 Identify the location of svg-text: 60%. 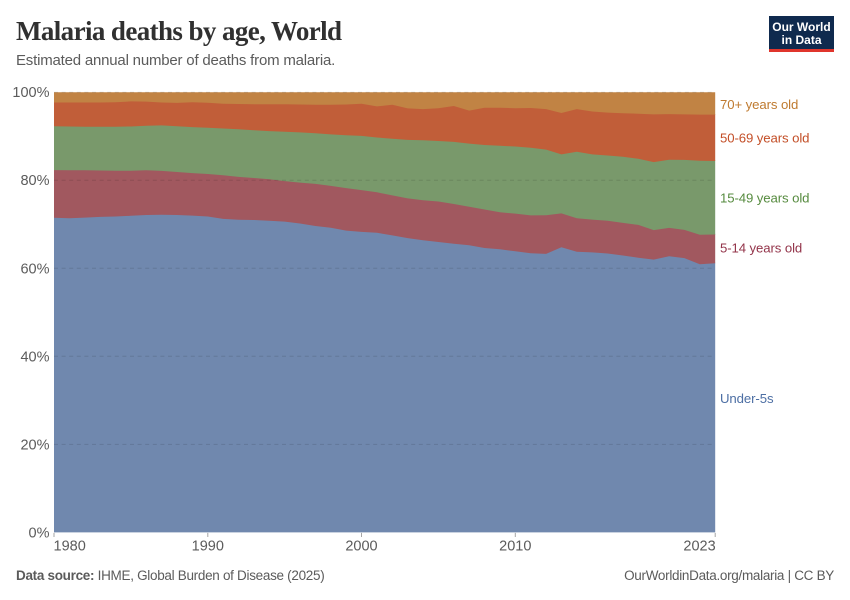
(34, 269).